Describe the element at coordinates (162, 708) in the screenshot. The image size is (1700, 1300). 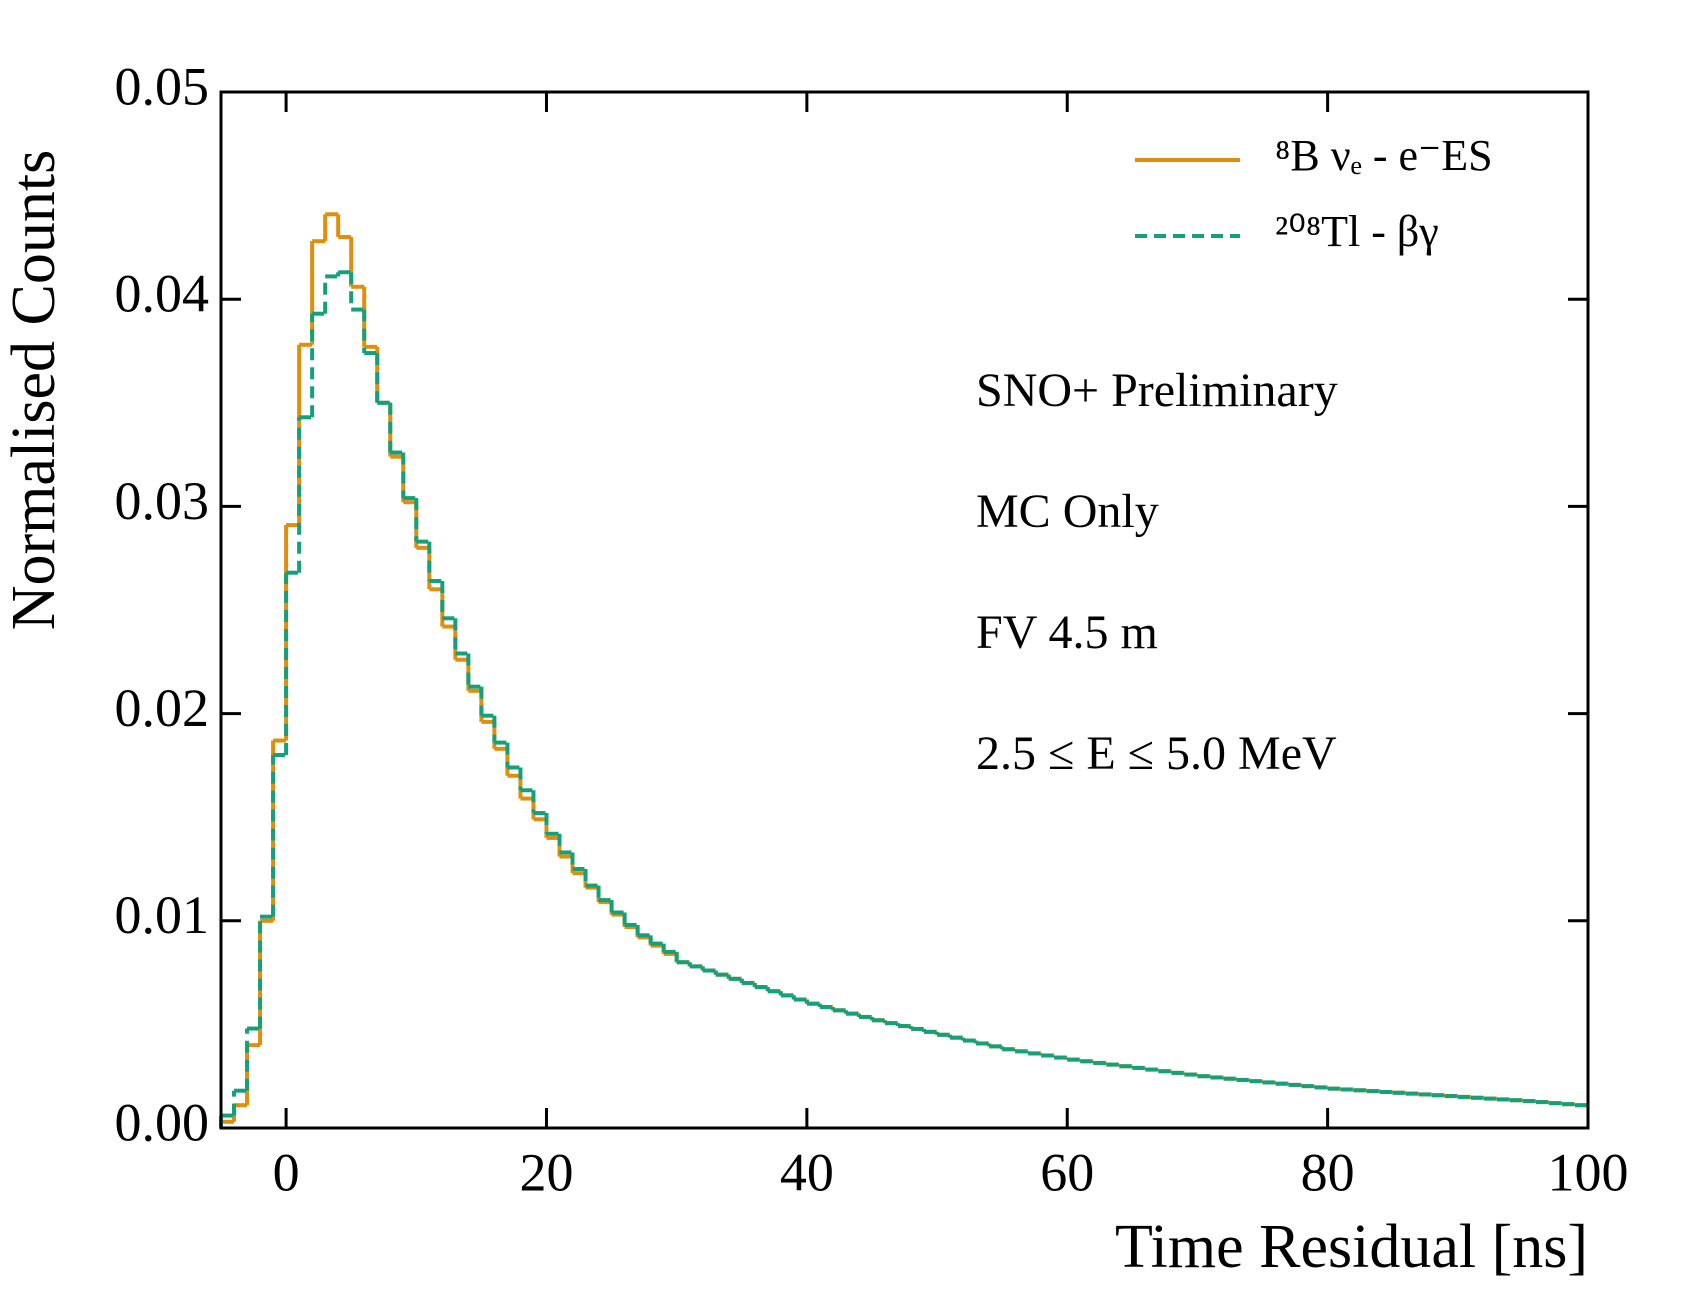
I see `y-tick-label: 0.02` at that location.